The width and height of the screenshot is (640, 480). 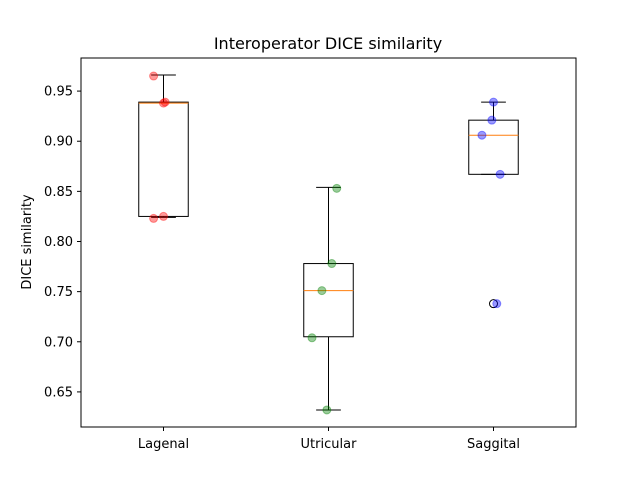 What do you see at coordinates (58, 342) in the screenshot?
I see `y-tick-label: 0.70` at bounding box center [58, 342].